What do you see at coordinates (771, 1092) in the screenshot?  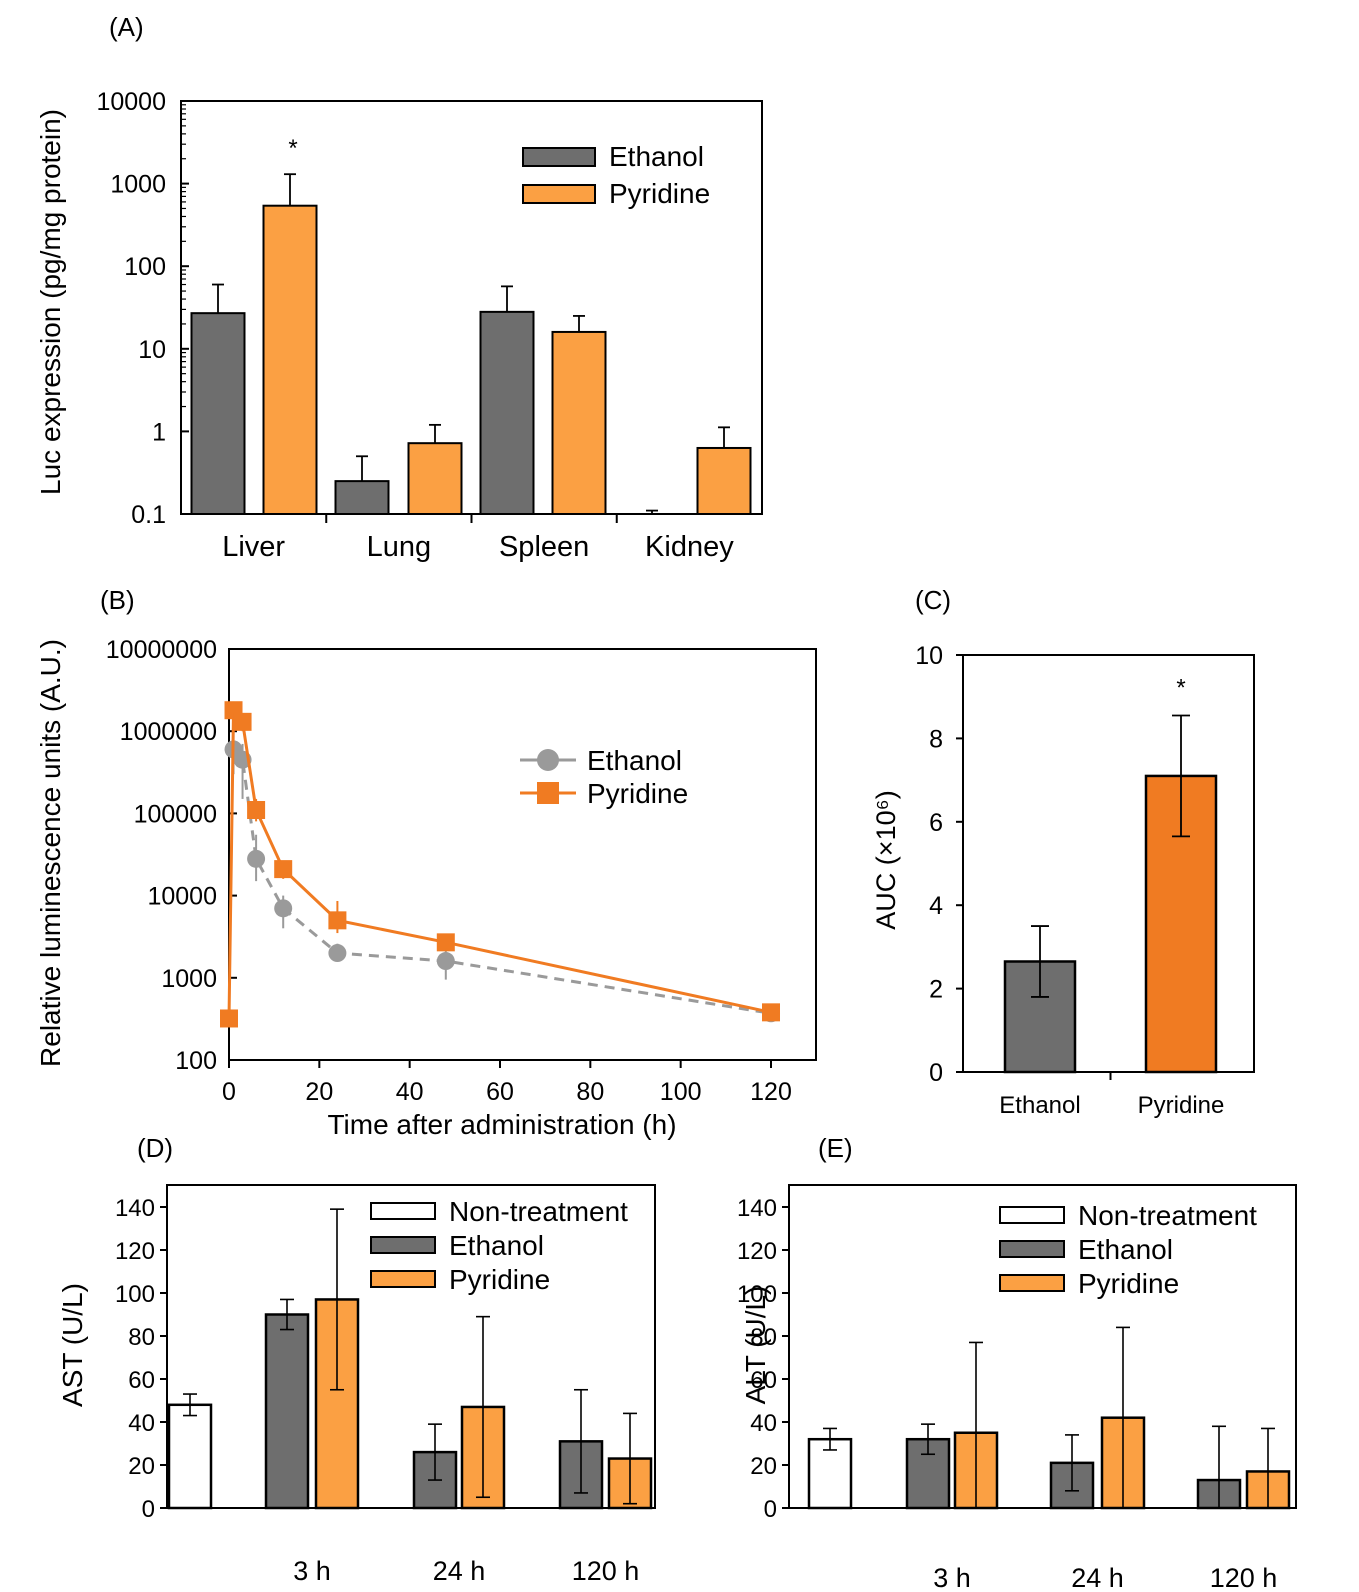 I see `x-tick-label: 120` at bounding box center [771, 1092].